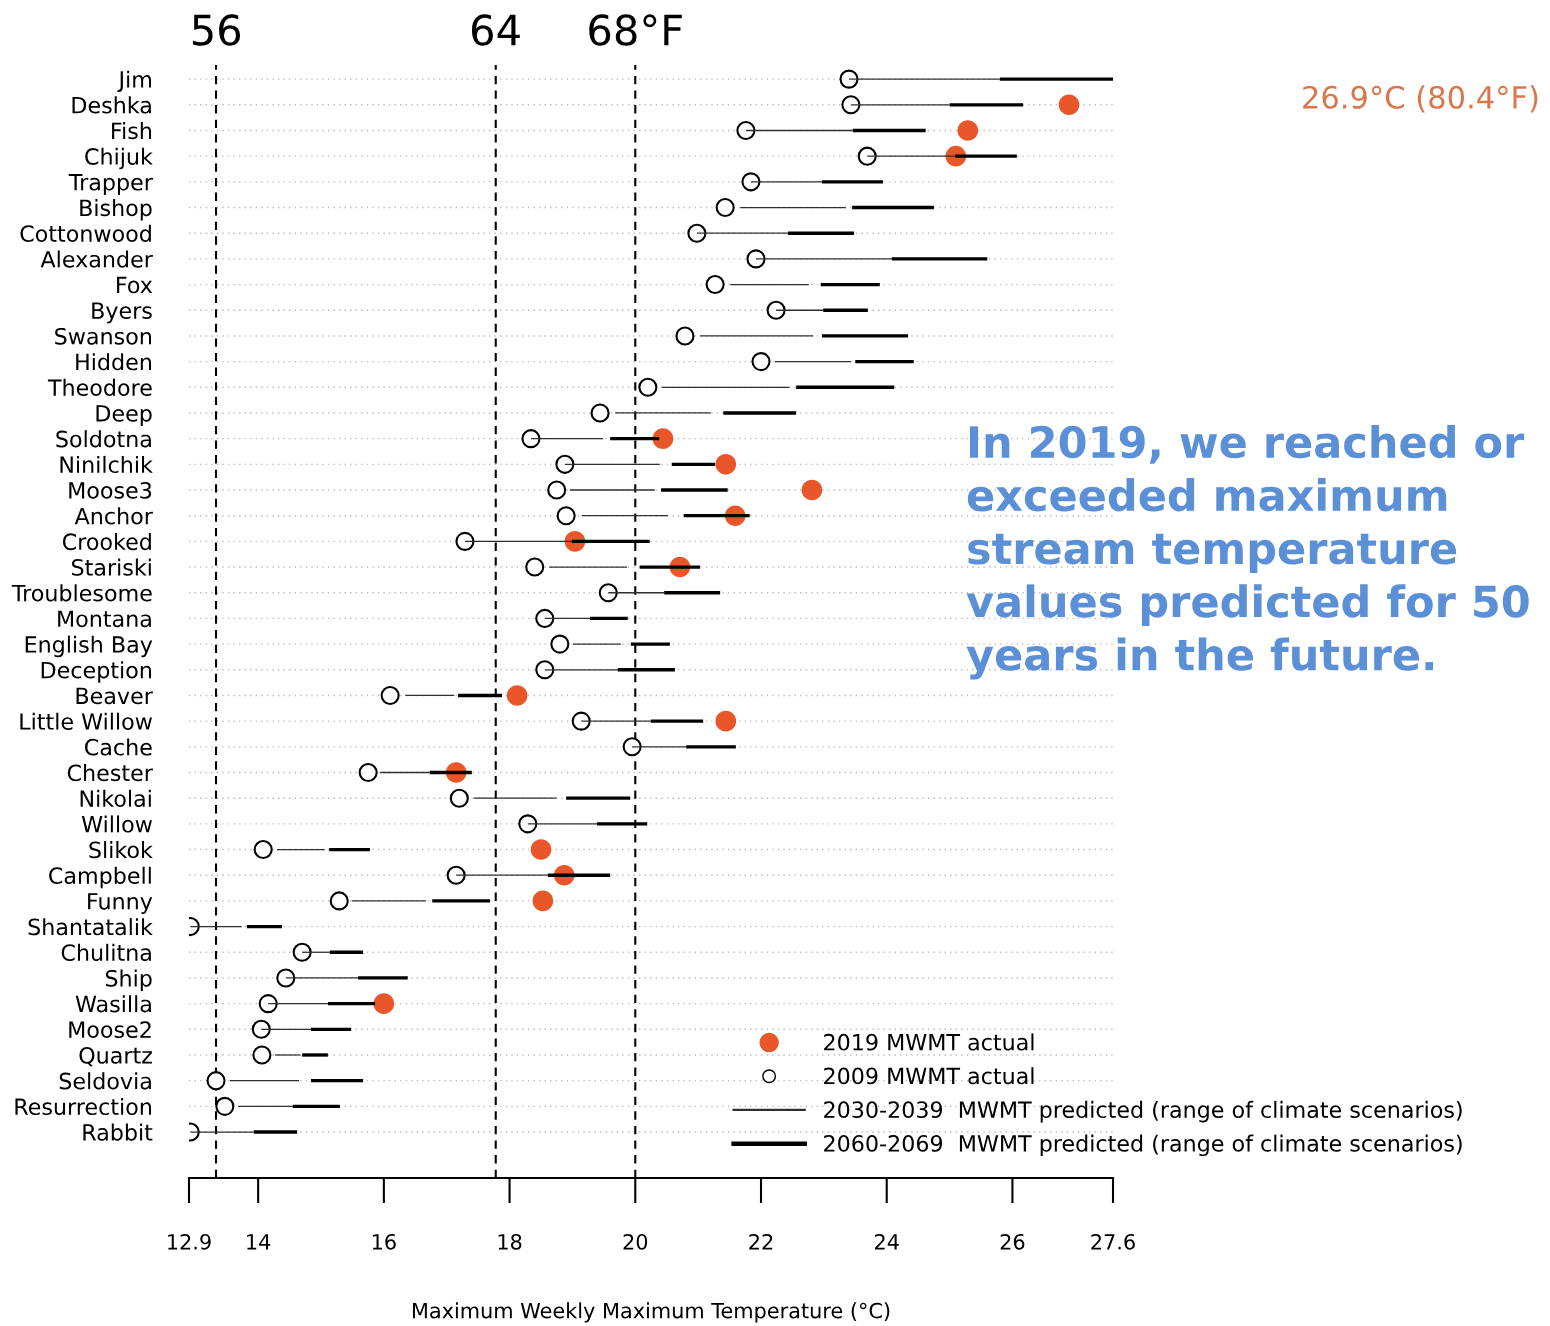 The image size is (1550, 1326). I want to click on y-tick-label: Alexander, so click(96, 259).